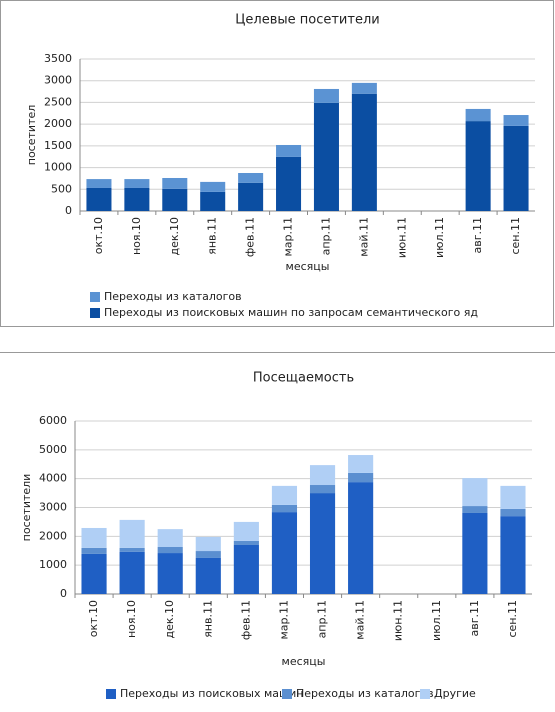 This screenshot has width=555, height=712. Describe the element at coordinates (307, 20) in the screenshot. I see `chart-title: Целевые посетители` at that location.